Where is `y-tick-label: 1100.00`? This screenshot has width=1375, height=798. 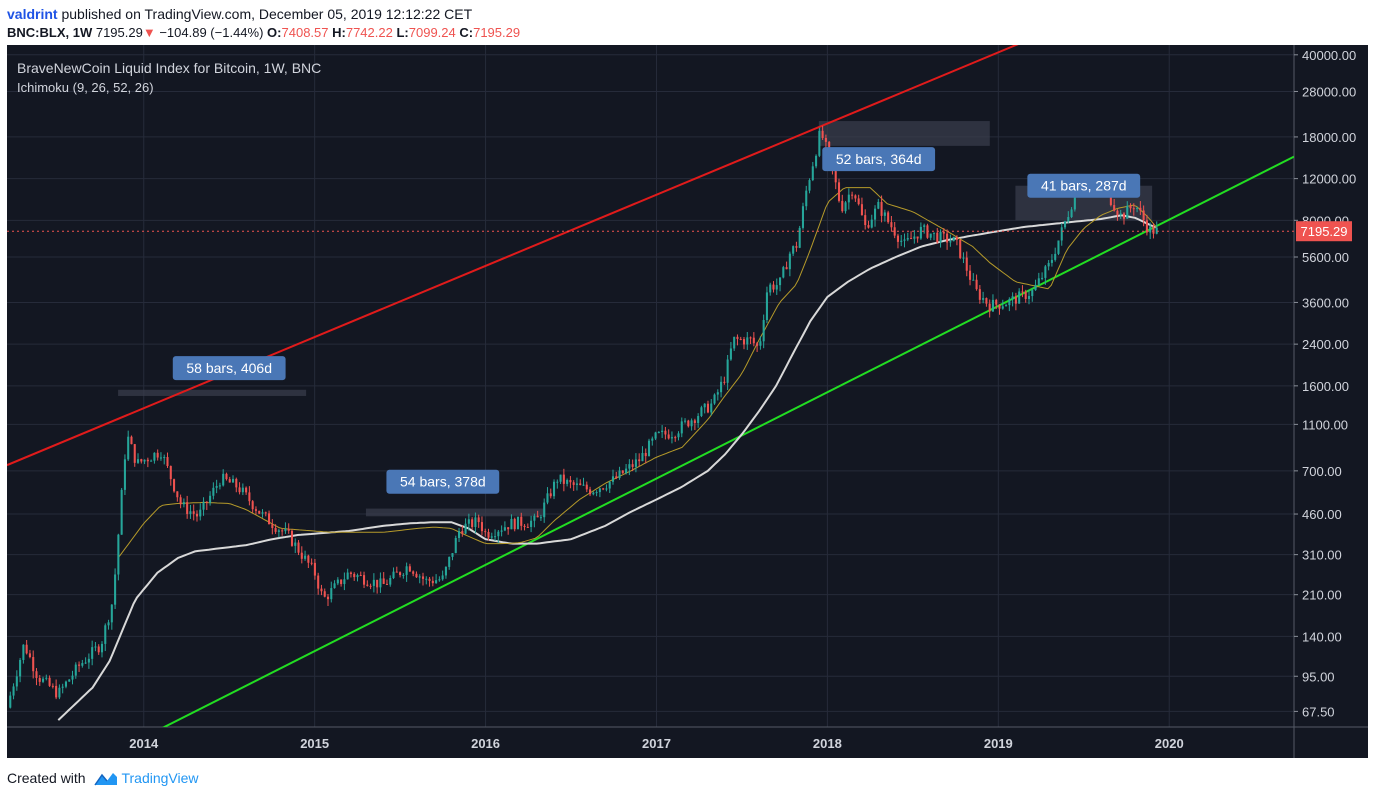
y-tick-label: 1100.00 is located at coordinates (1325, 424).